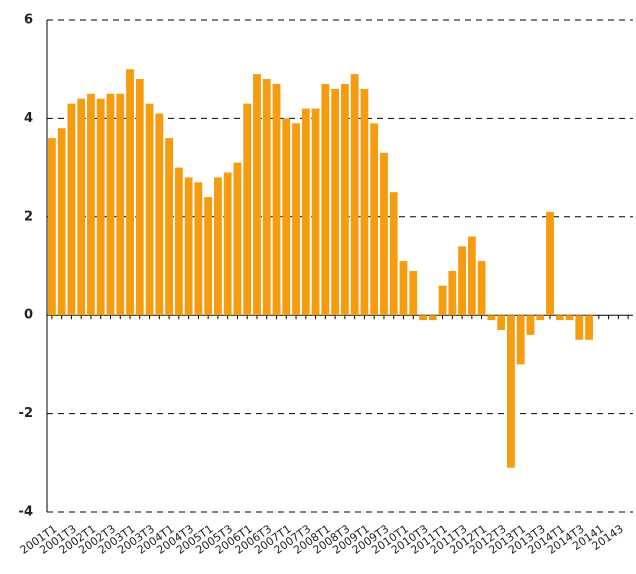 This screenshot has width=636, height=574. Describe the element at coordinates (28, 20) in the screenshot. I see `y-tick-label: 6` at that location.